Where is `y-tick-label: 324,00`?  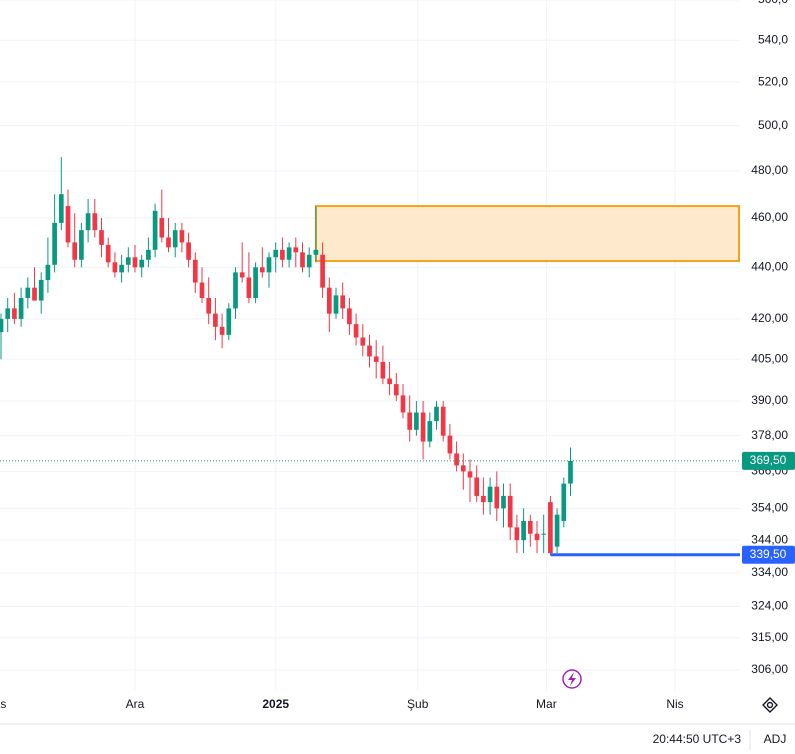
y-tick-label: 324,00 is located at coordinates (769, 606).